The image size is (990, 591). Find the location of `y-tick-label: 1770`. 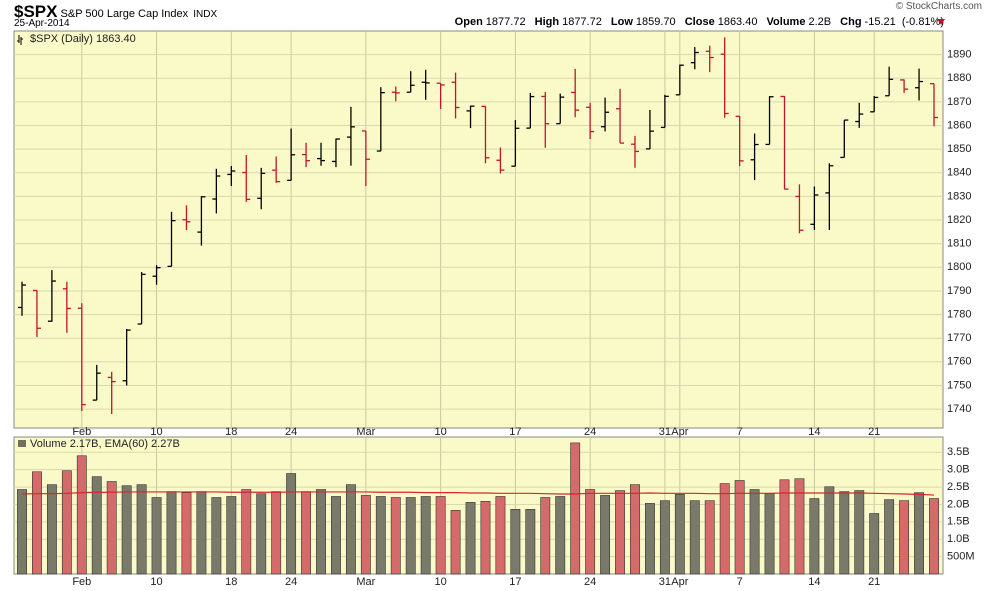

y-tick-label: 1770 is located at coordinates (959, 338).